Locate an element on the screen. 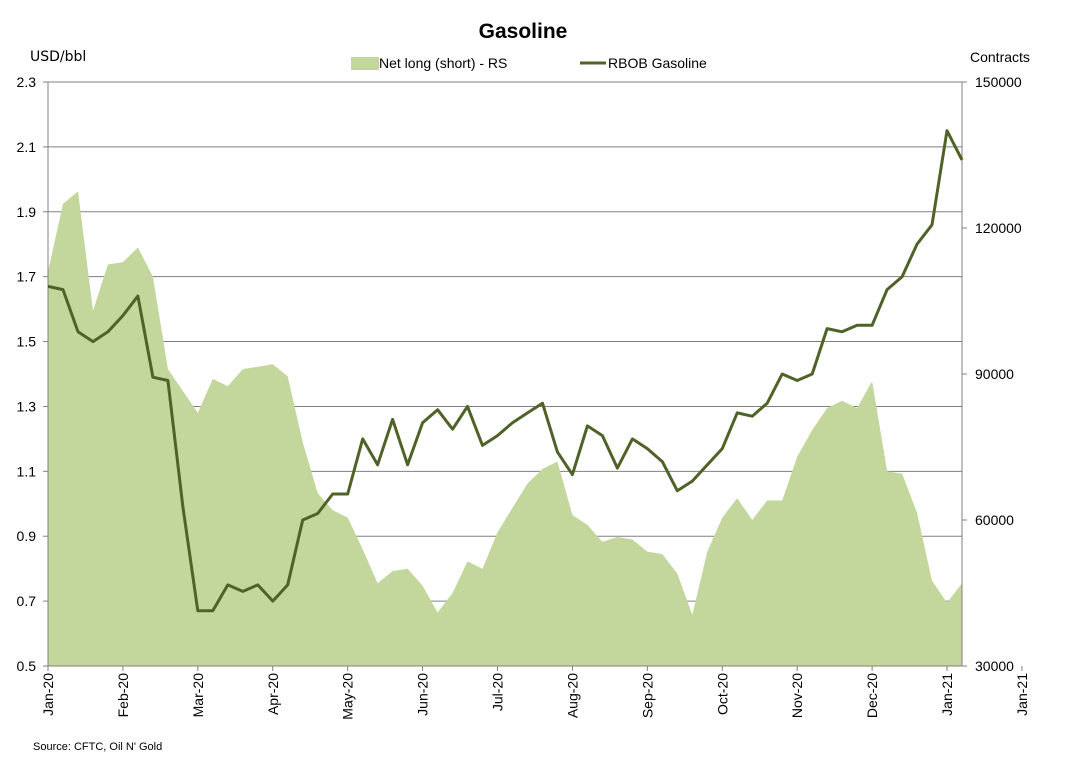 The width and height of the screenshot is (1072, 774). legend-label-net-long: Net long (short) - RS is located at coordinates (443, 63).